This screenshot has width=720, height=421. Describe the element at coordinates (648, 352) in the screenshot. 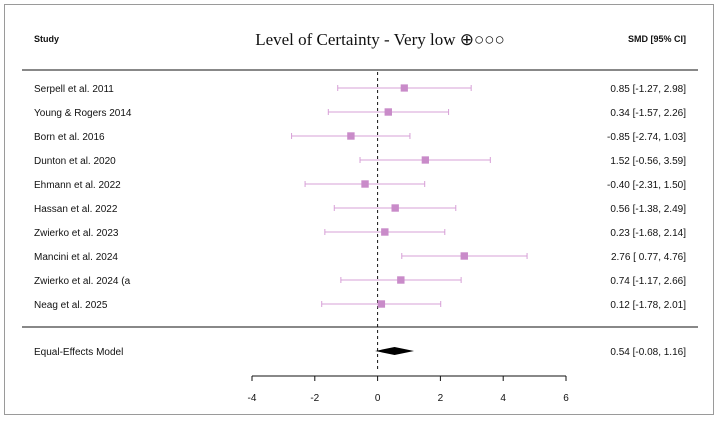

I see `summary-effect-label: 0.54 [-0.08, 1.16]` at that location.